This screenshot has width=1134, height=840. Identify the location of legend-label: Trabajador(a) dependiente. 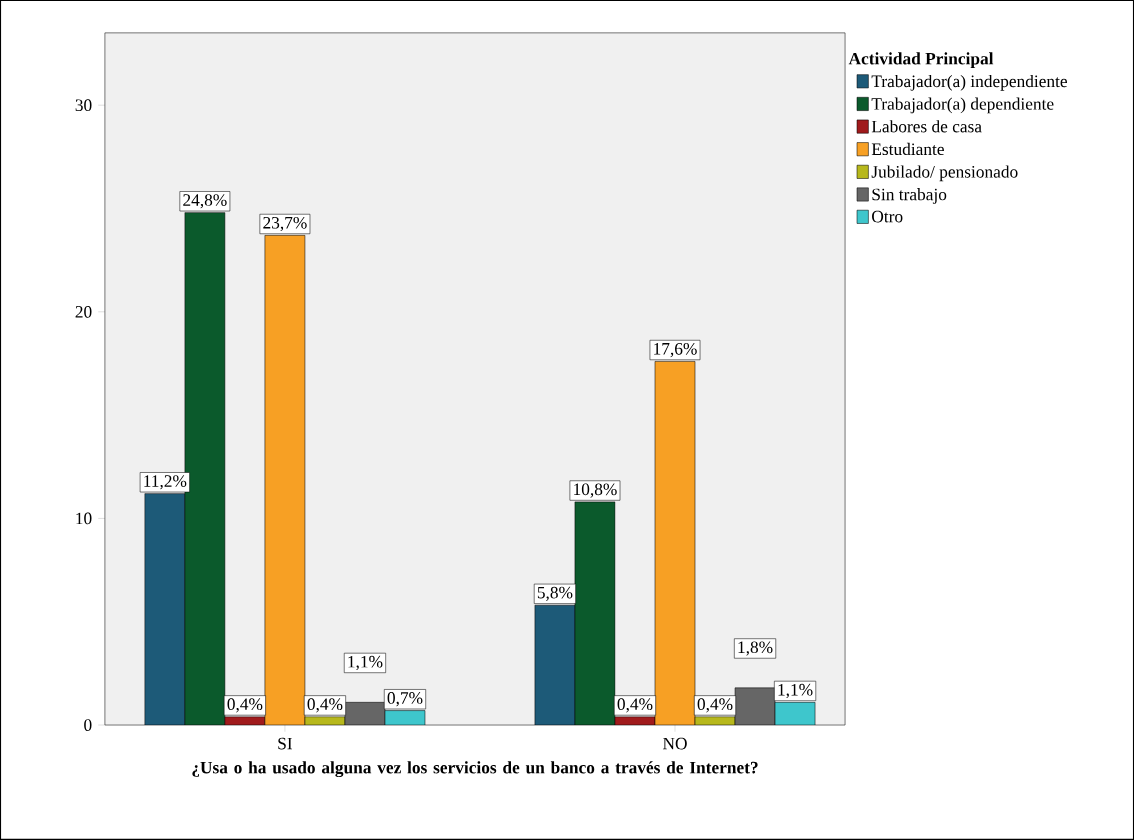
(962, 105).